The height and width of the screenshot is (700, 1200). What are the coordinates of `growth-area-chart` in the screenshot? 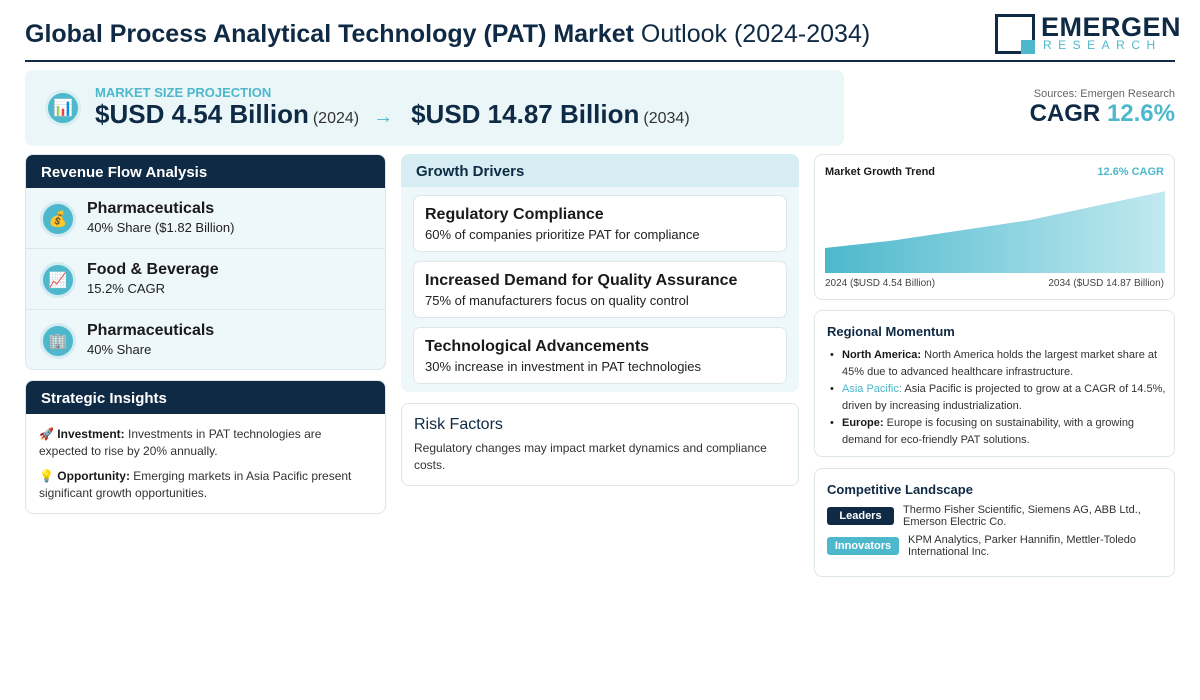 It's located at (995, 232).